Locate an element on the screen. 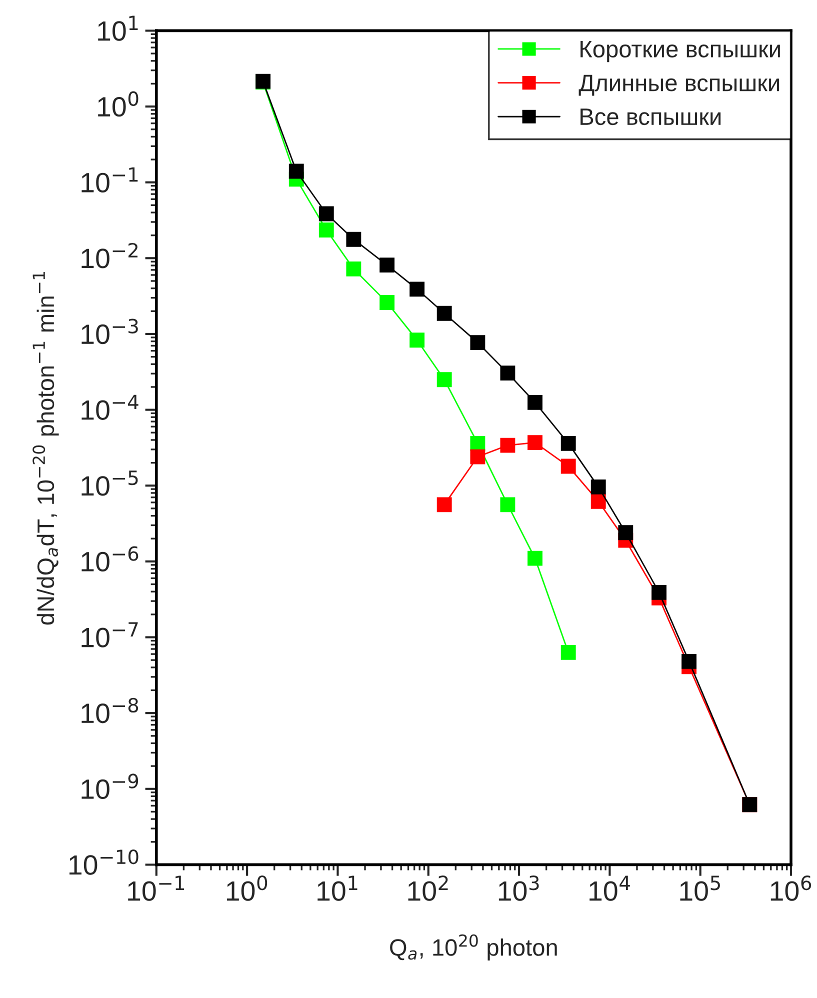  y-axis-title: dN/dQ$_{a}$dT, 10$^{−20}$ photon$^{−1}$ min$^{−1}$ is located at coordinates (45, 448).